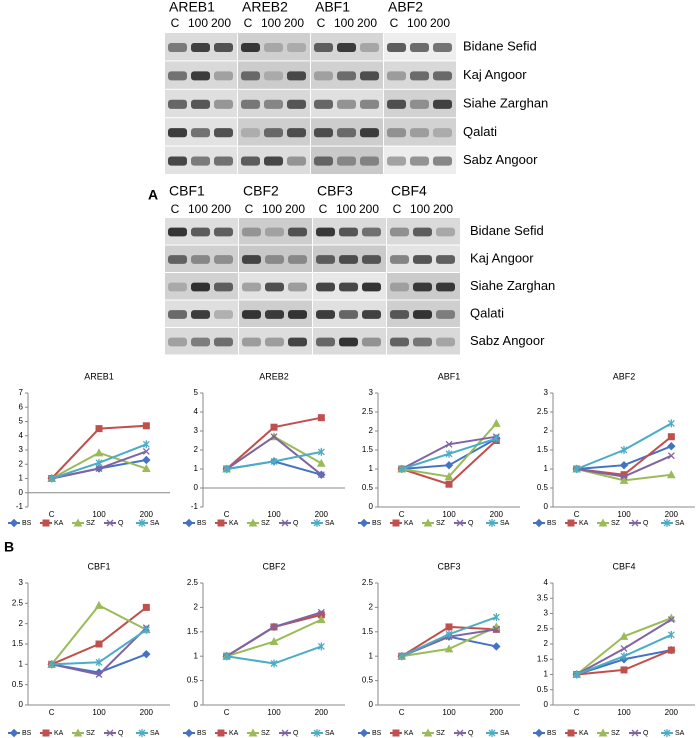 This screenshot has width=700, height=738. I want to click on y-tick-label: 1.5, so click(368, 631).